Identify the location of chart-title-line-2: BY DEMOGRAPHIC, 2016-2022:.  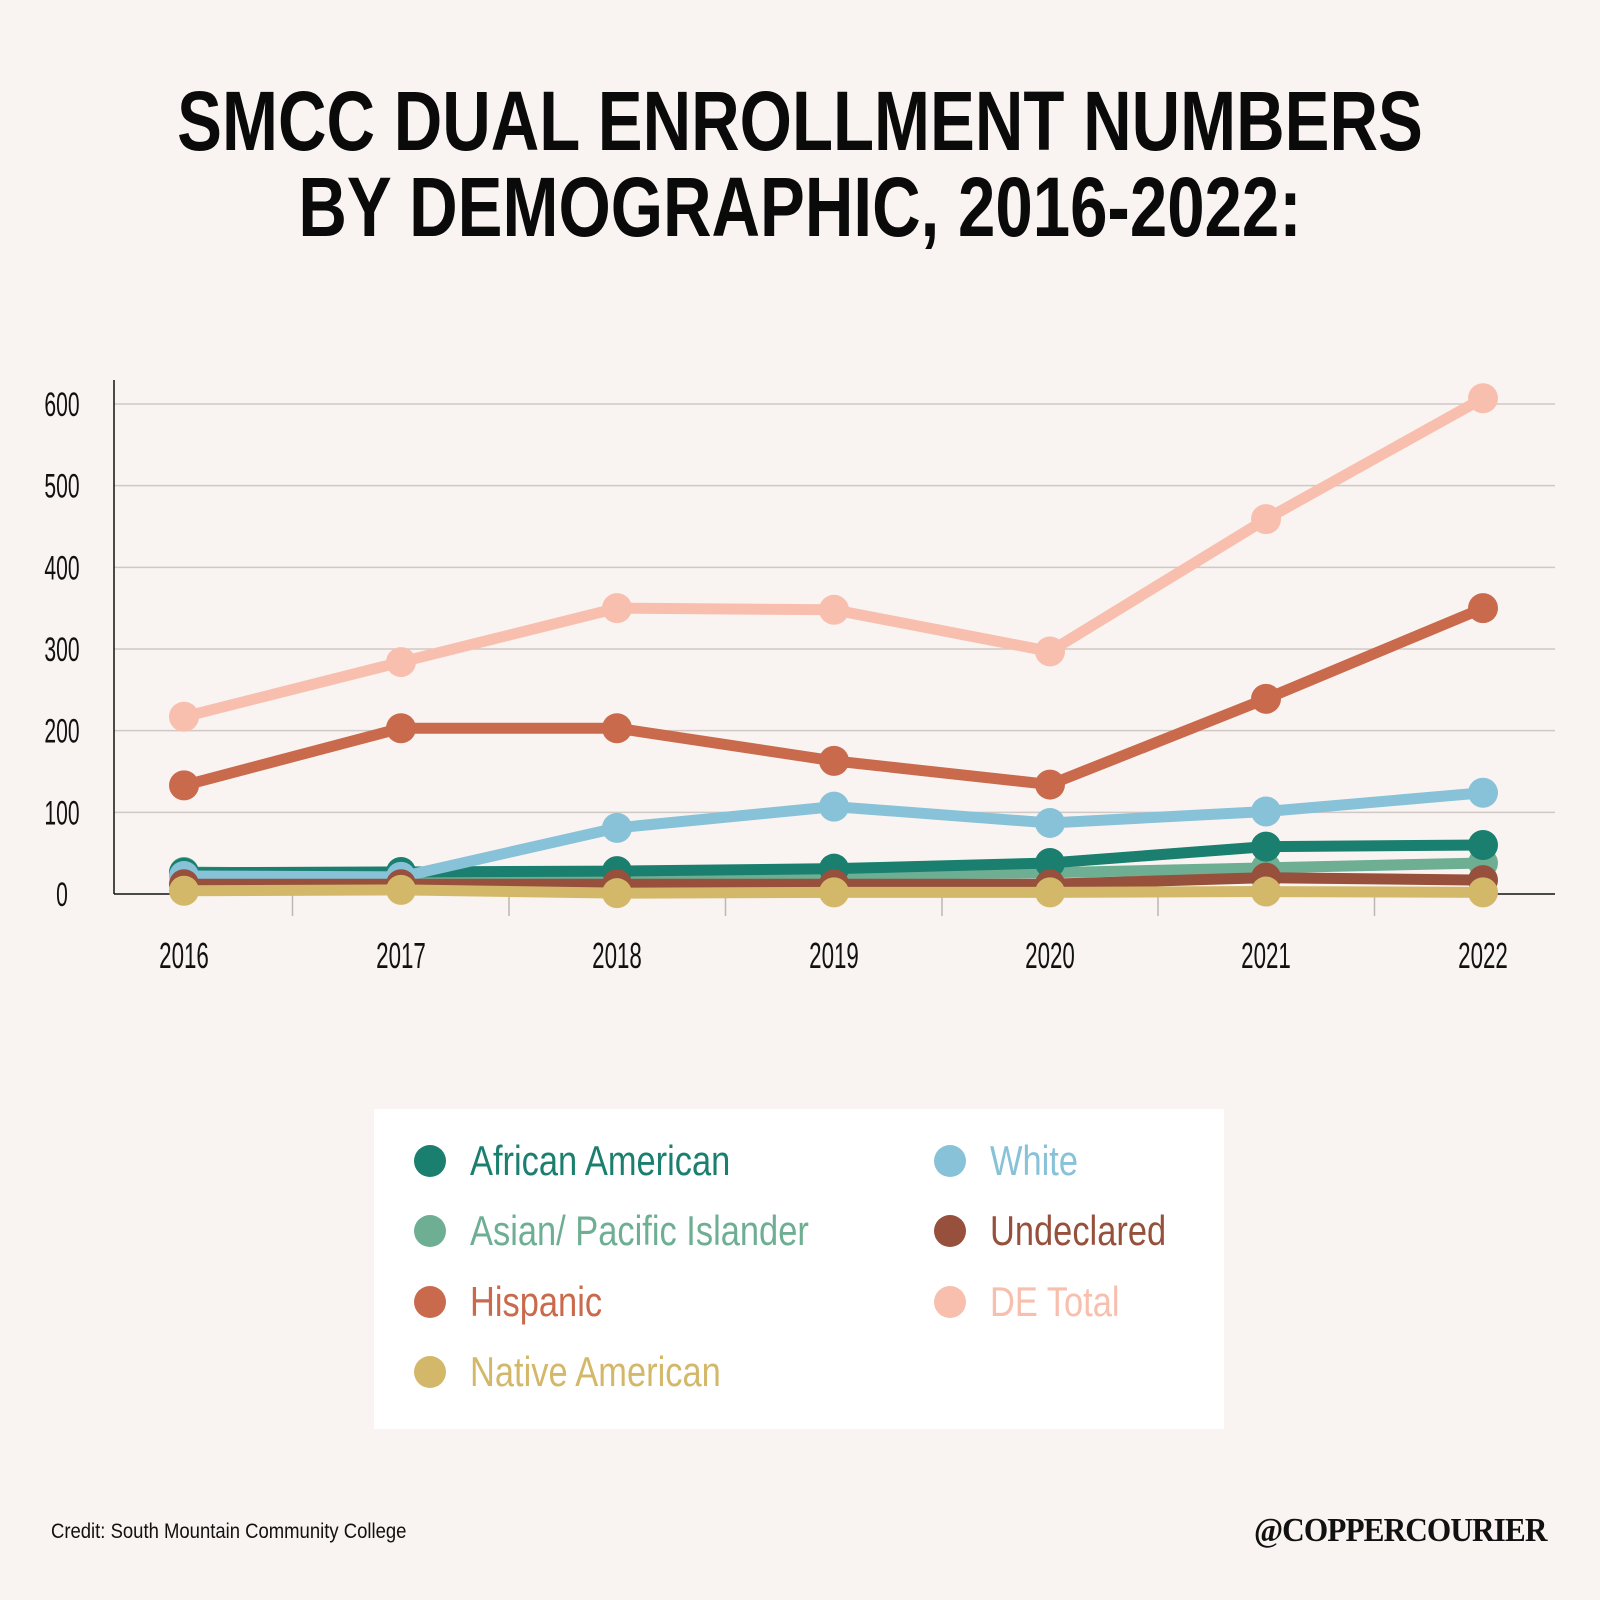
(800, 207).